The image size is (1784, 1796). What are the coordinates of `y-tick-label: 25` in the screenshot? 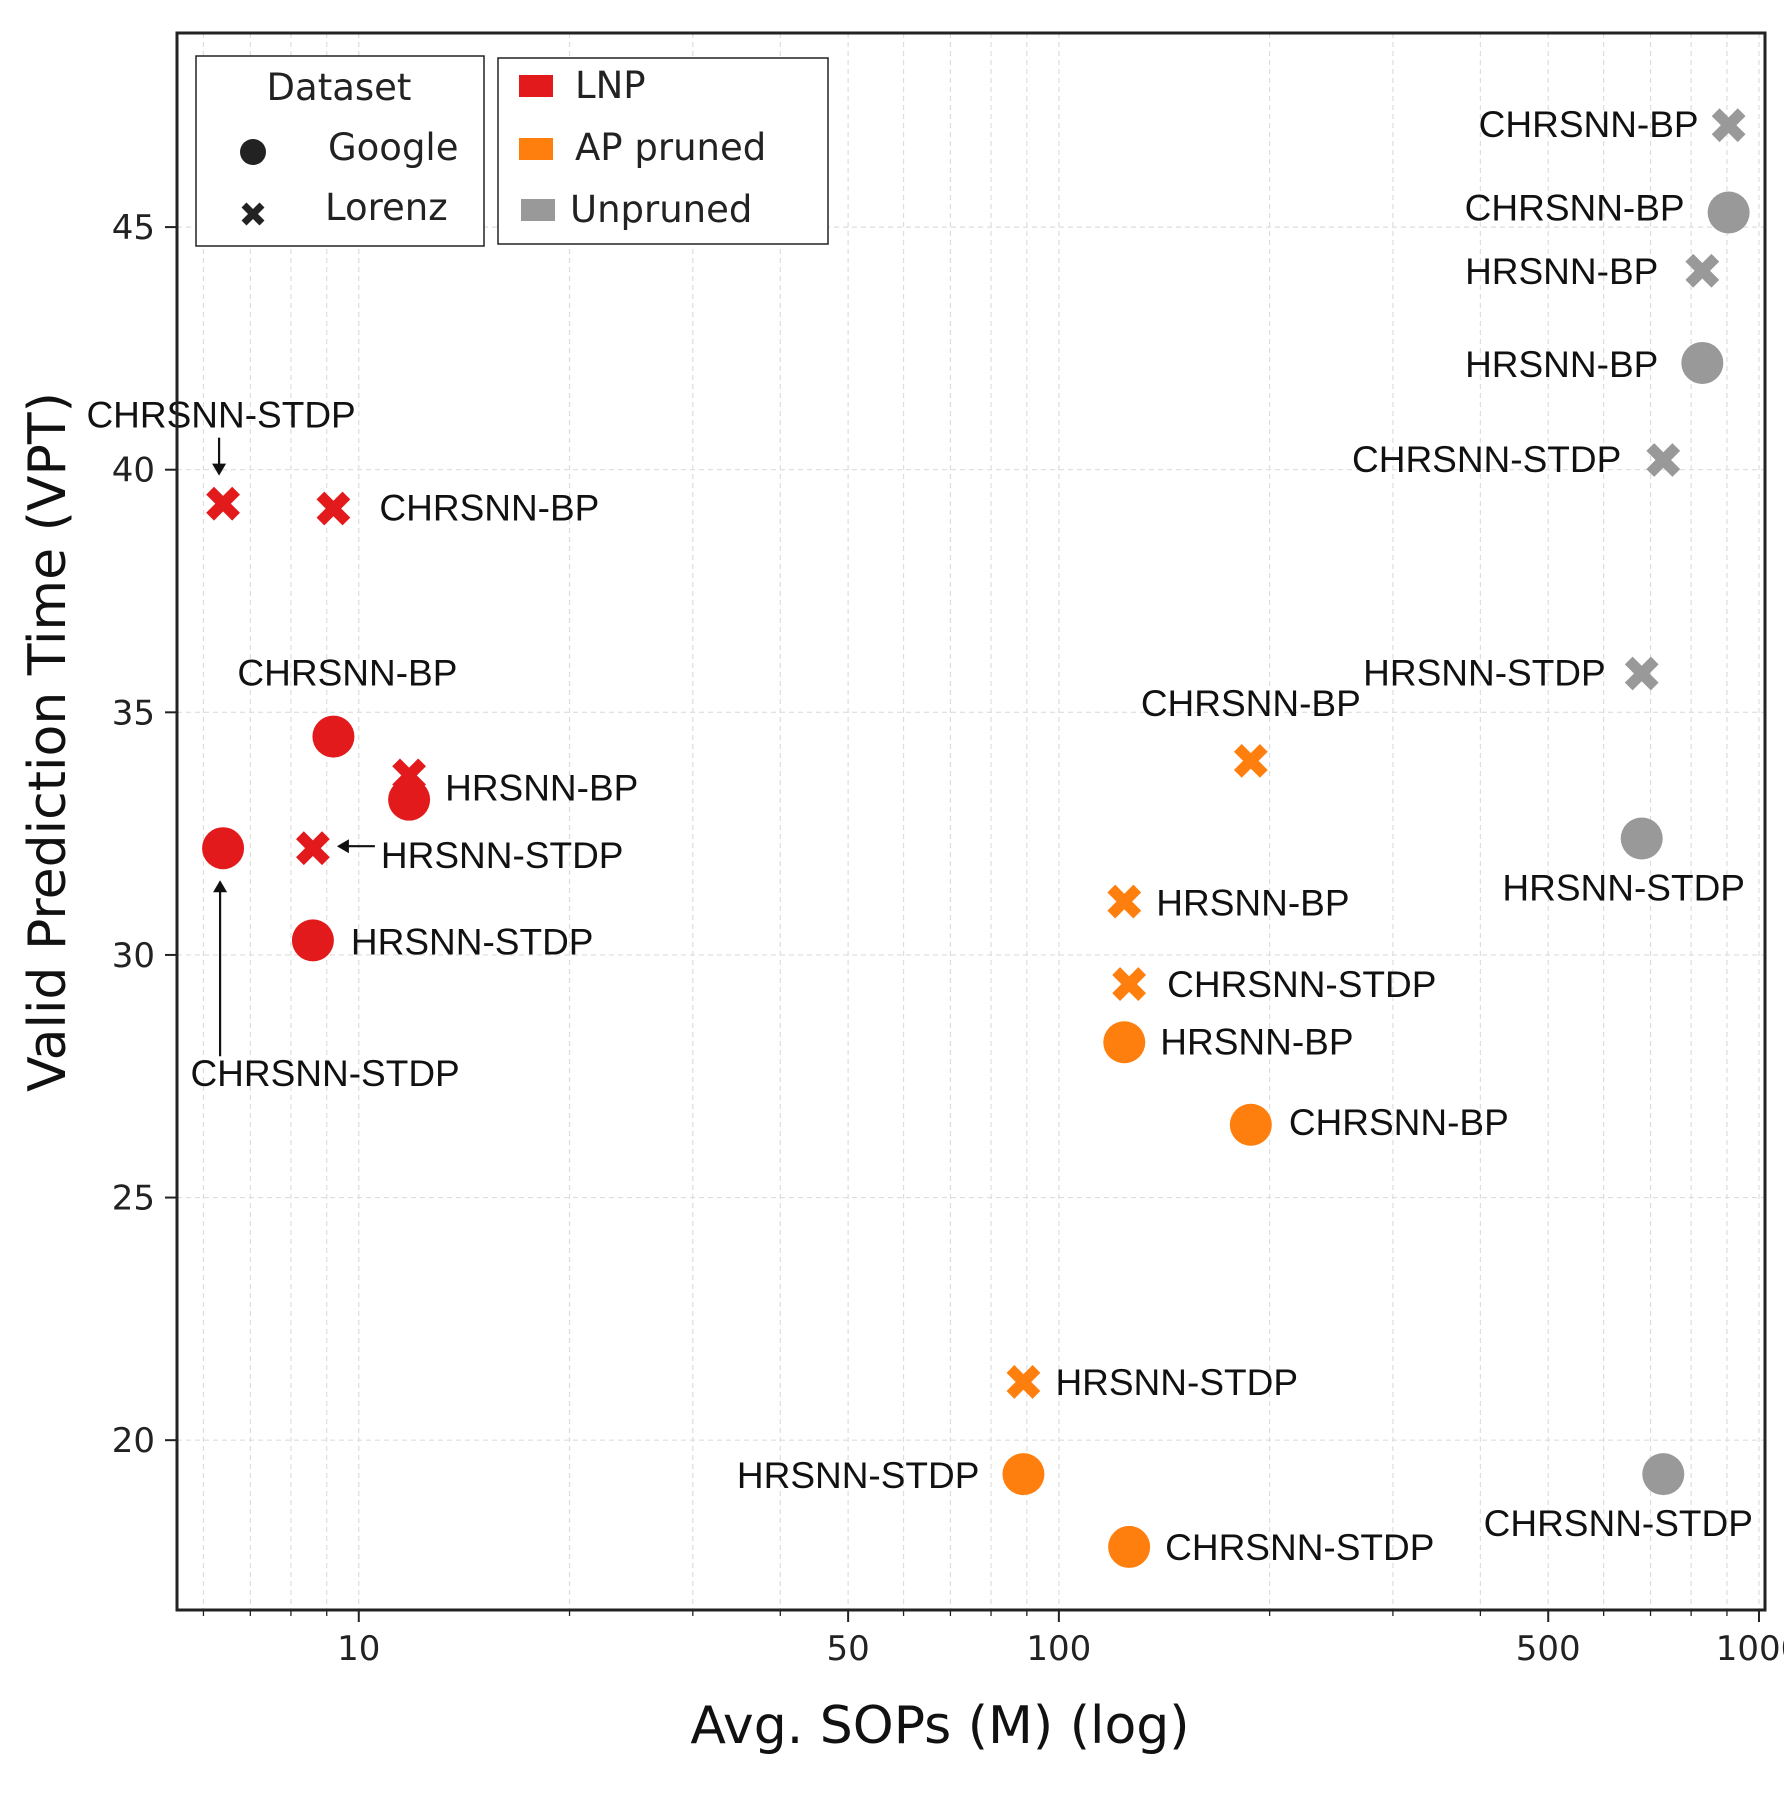 It's located at (133, 1199).